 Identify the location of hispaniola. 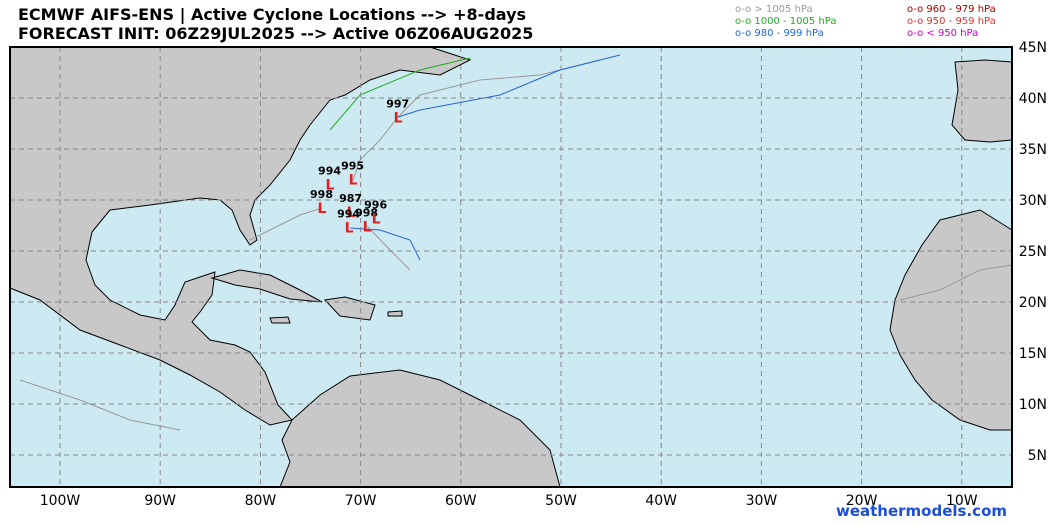
(349, 308).